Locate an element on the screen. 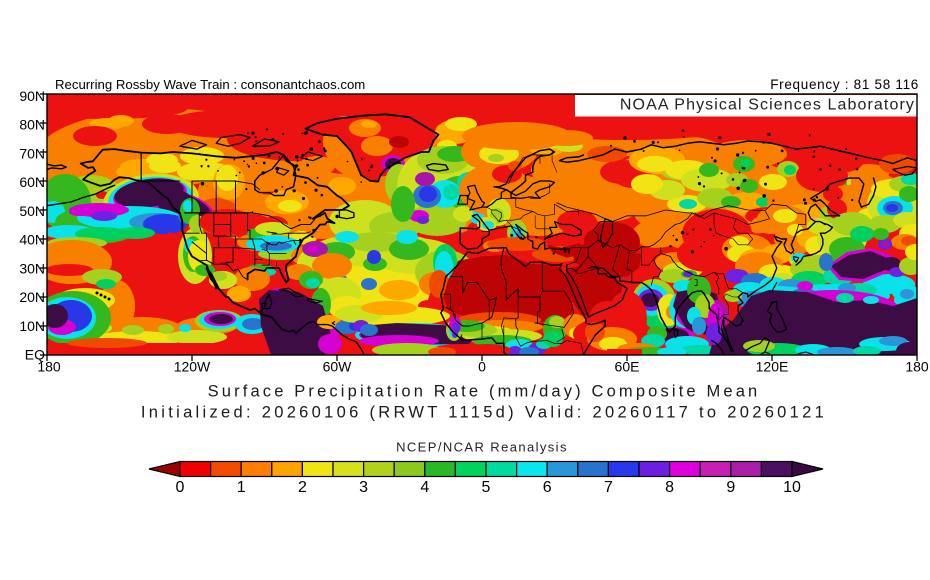 The width and height of the screenshot is (930, 580). svg-text: 40N is located at coordinates (32, 240).